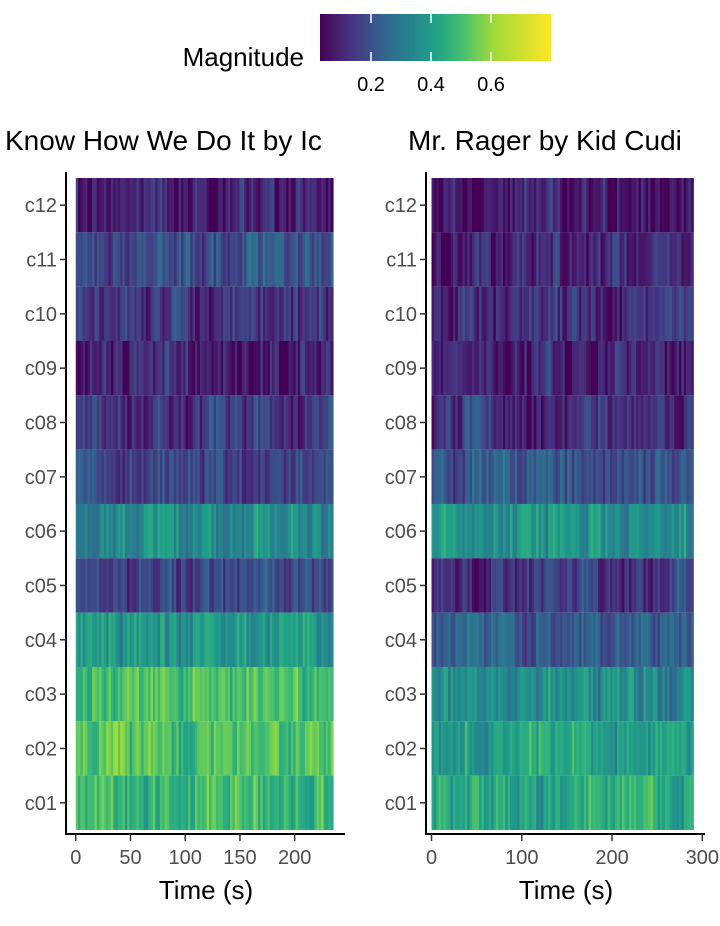  Describe the element at coordinates (401, 478) in the screenshot. I see `y-tick-label: c07` at that location.